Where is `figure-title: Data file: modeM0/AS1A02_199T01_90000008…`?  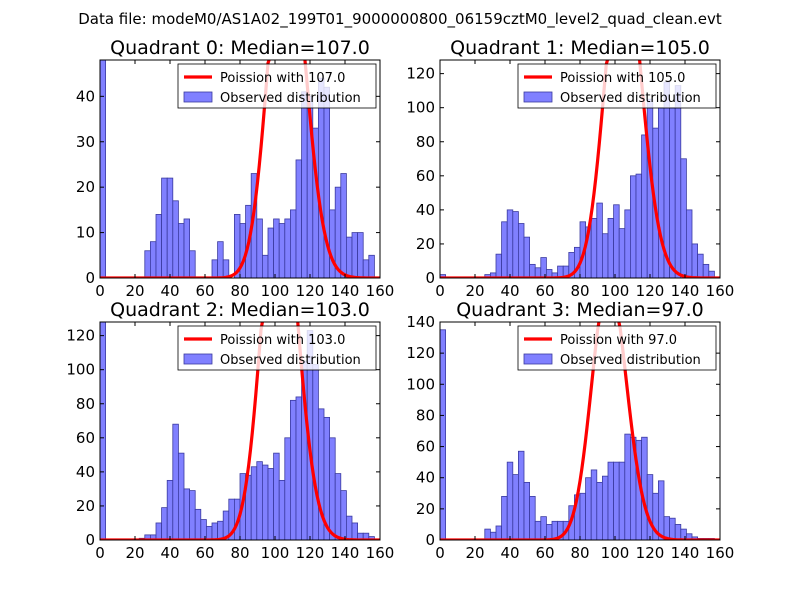
figure-title: Data file: modeM0/AS1A02_199T01_90000008… is located at coordinates (400, 19).